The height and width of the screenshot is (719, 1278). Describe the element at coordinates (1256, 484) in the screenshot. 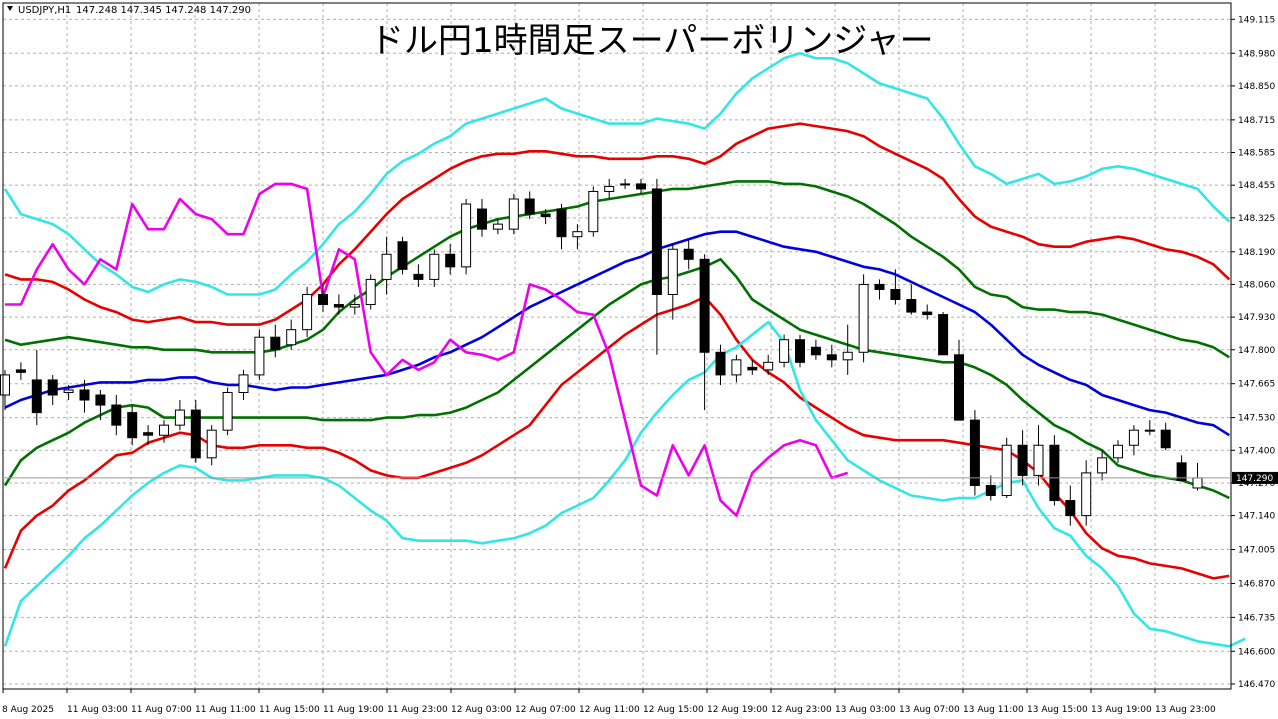

I see `y-tick-label: 147.270` at that location.